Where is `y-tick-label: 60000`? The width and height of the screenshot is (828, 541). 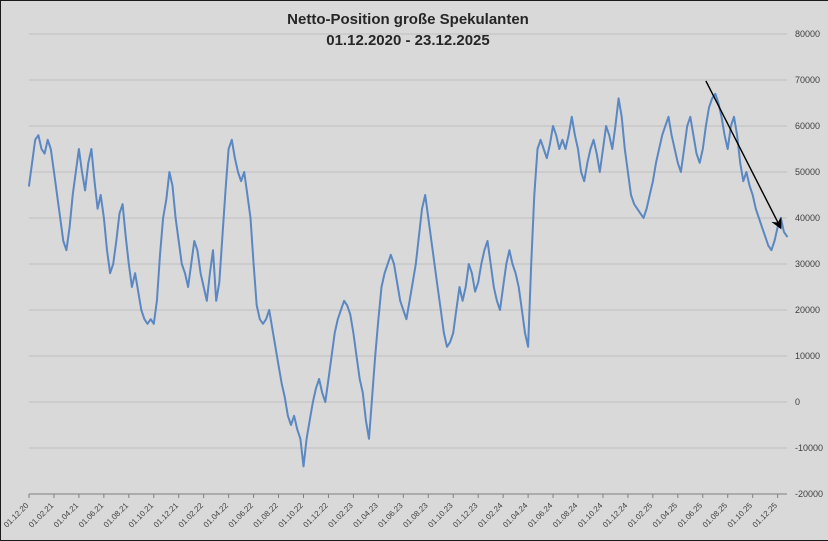
y-tick-label: 60000 is located at coordinates (807, 126).